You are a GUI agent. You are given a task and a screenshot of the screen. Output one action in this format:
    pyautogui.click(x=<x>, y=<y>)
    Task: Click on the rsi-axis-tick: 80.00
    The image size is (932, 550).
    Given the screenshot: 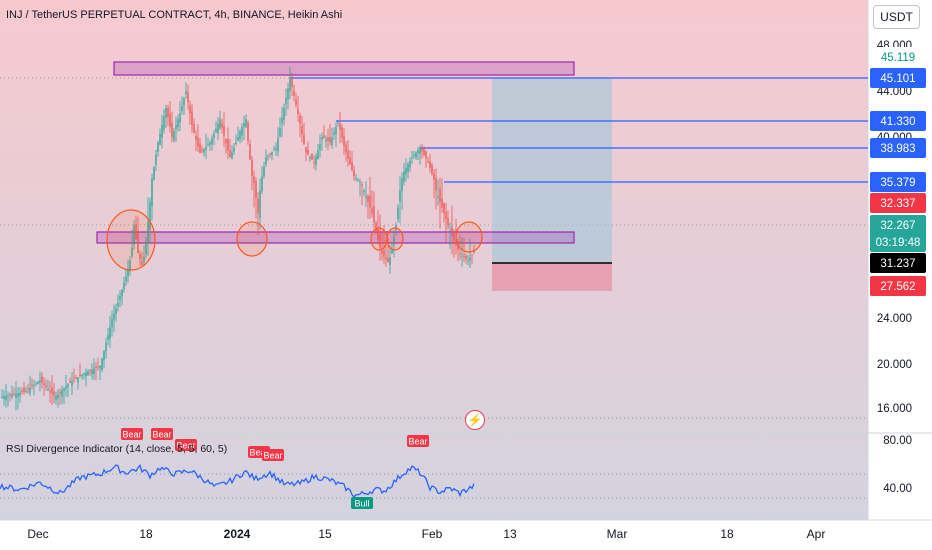 What is the action you would take?
    pyautogui.click(x=897, y=441)
    